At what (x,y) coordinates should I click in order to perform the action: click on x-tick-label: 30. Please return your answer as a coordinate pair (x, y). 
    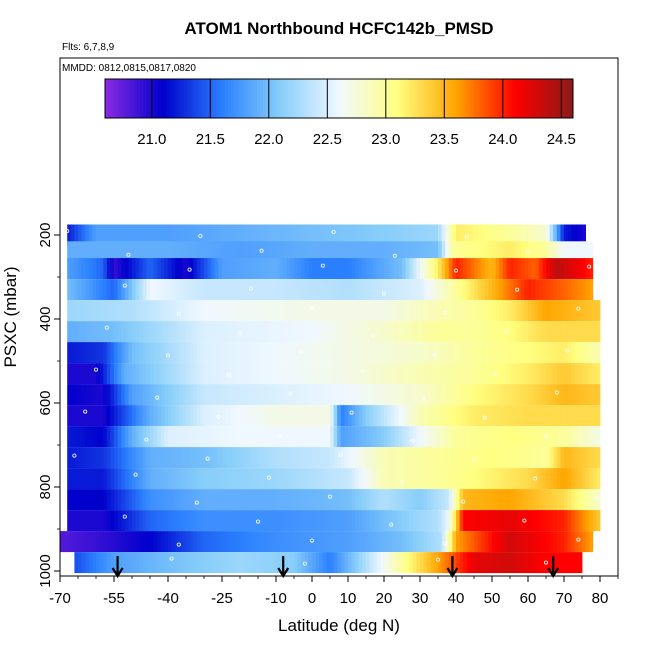
    Looking at the image, I should click on (420, 598).